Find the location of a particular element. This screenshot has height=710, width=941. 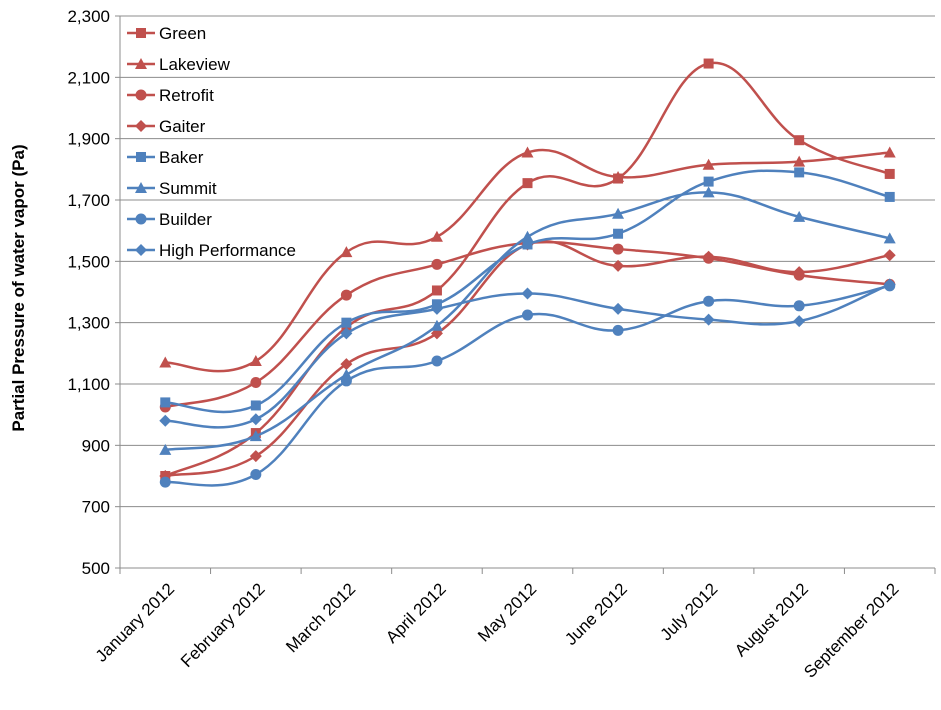

legend-entry: Summit is located at coordinates (172, 188).